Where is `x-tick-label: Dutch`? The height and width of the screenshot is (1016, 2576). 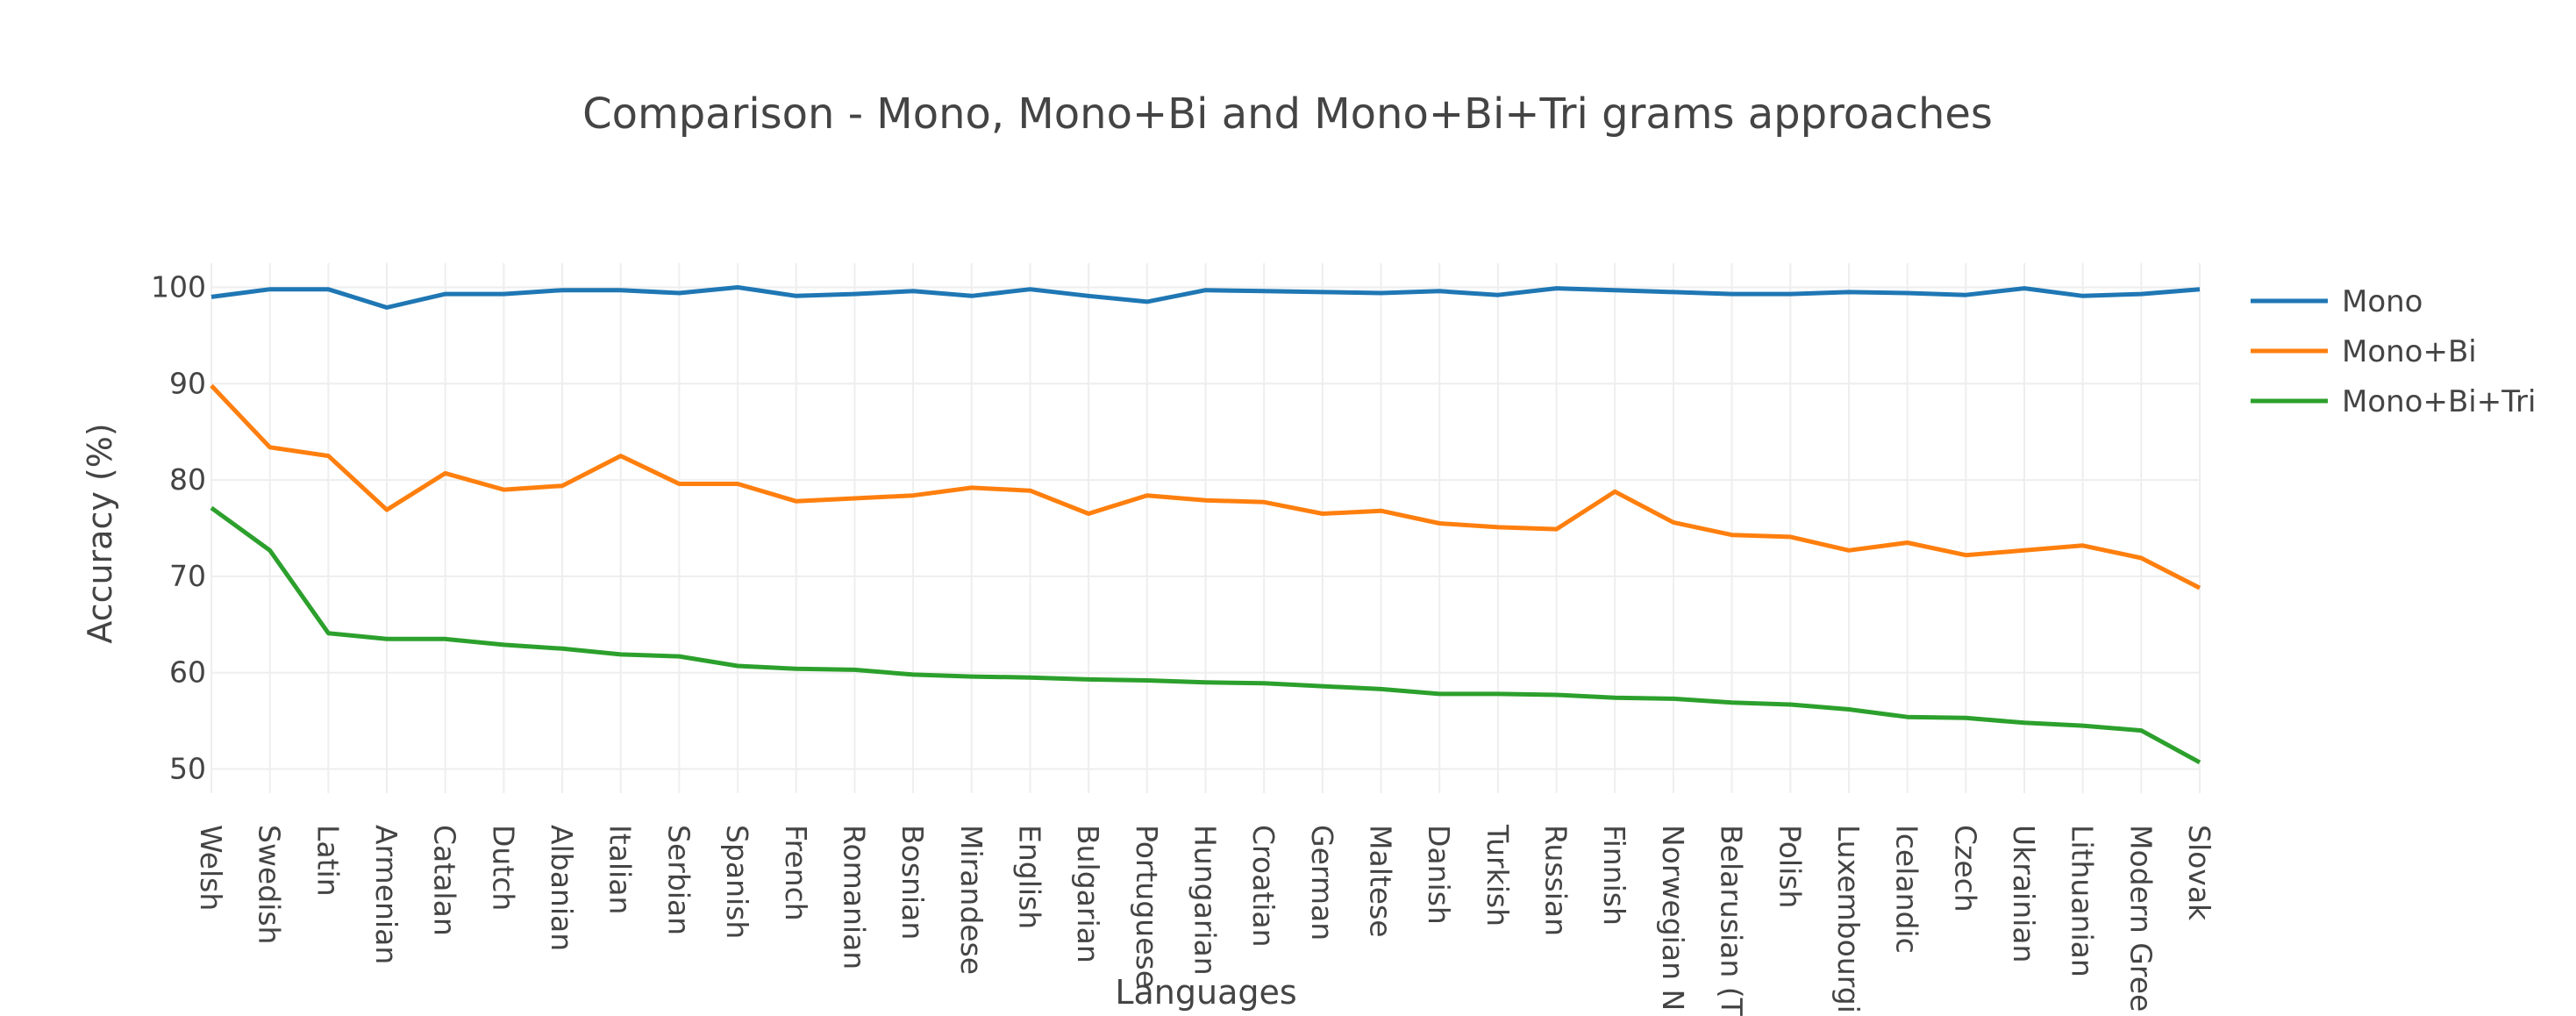
x-tick-label: Dutch is located at coordinates (503, 868).